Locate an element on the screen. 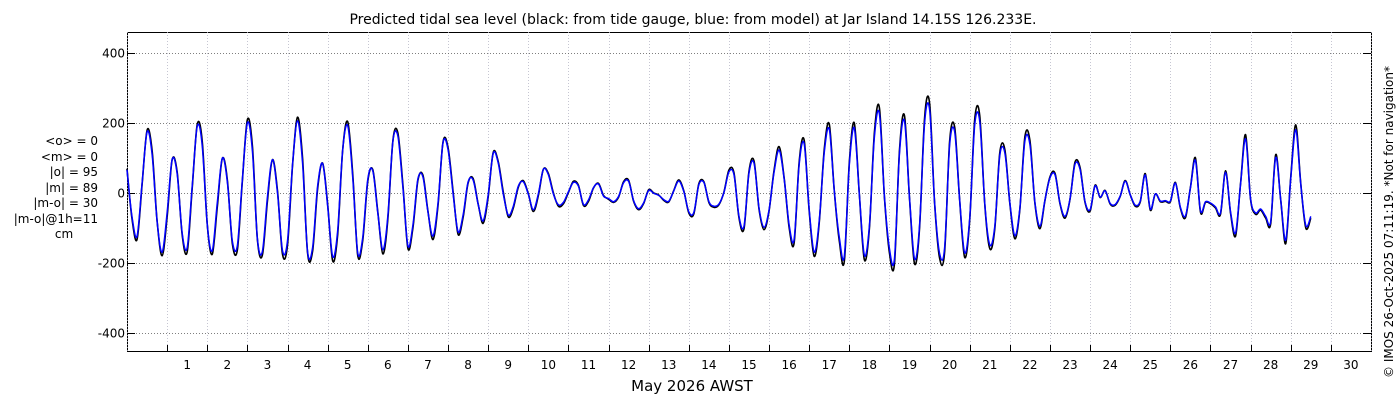 This screenshot has height=400, width=1400. y-tick-label: -200 is located at coordinates (111, 264).